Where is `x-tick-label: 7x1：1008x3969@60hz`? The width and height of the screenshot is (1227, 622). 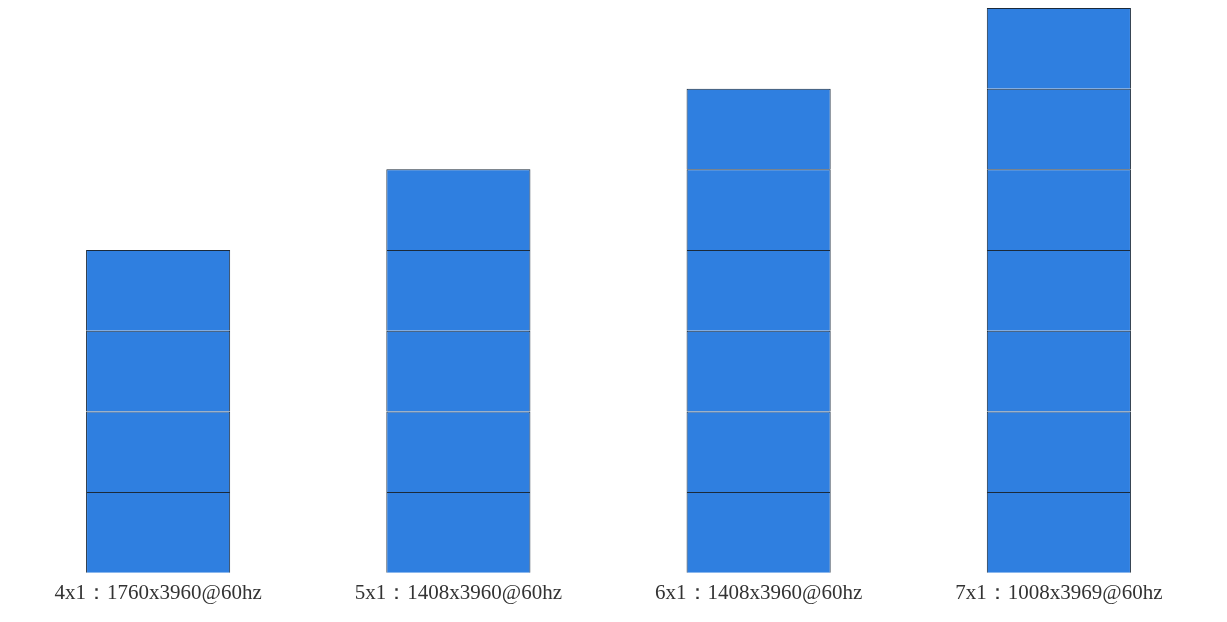
x-tick-label: 7x1：1008x3969@60hz is located at coordinates (1059, 591).